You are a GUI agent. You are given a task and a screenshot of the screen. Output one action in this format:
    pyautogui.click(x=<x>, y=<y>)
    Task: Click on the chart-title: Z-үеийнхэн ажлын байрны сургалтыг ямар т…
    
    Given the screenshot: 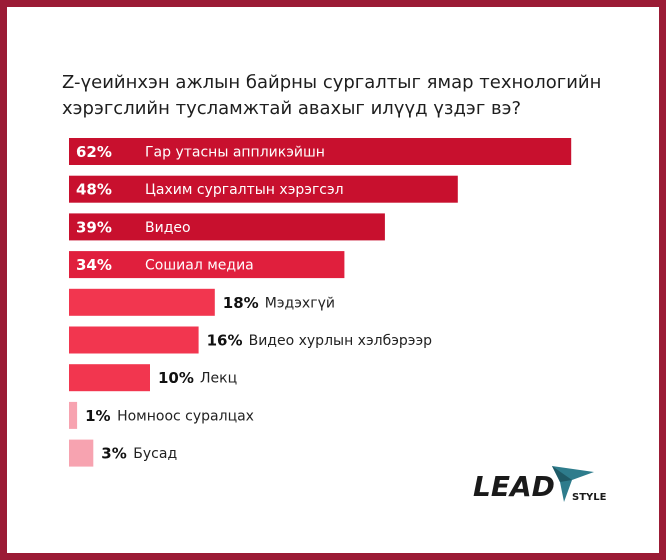 What is the action you would take?
    pyautogui.click(x=332, y=95)
    